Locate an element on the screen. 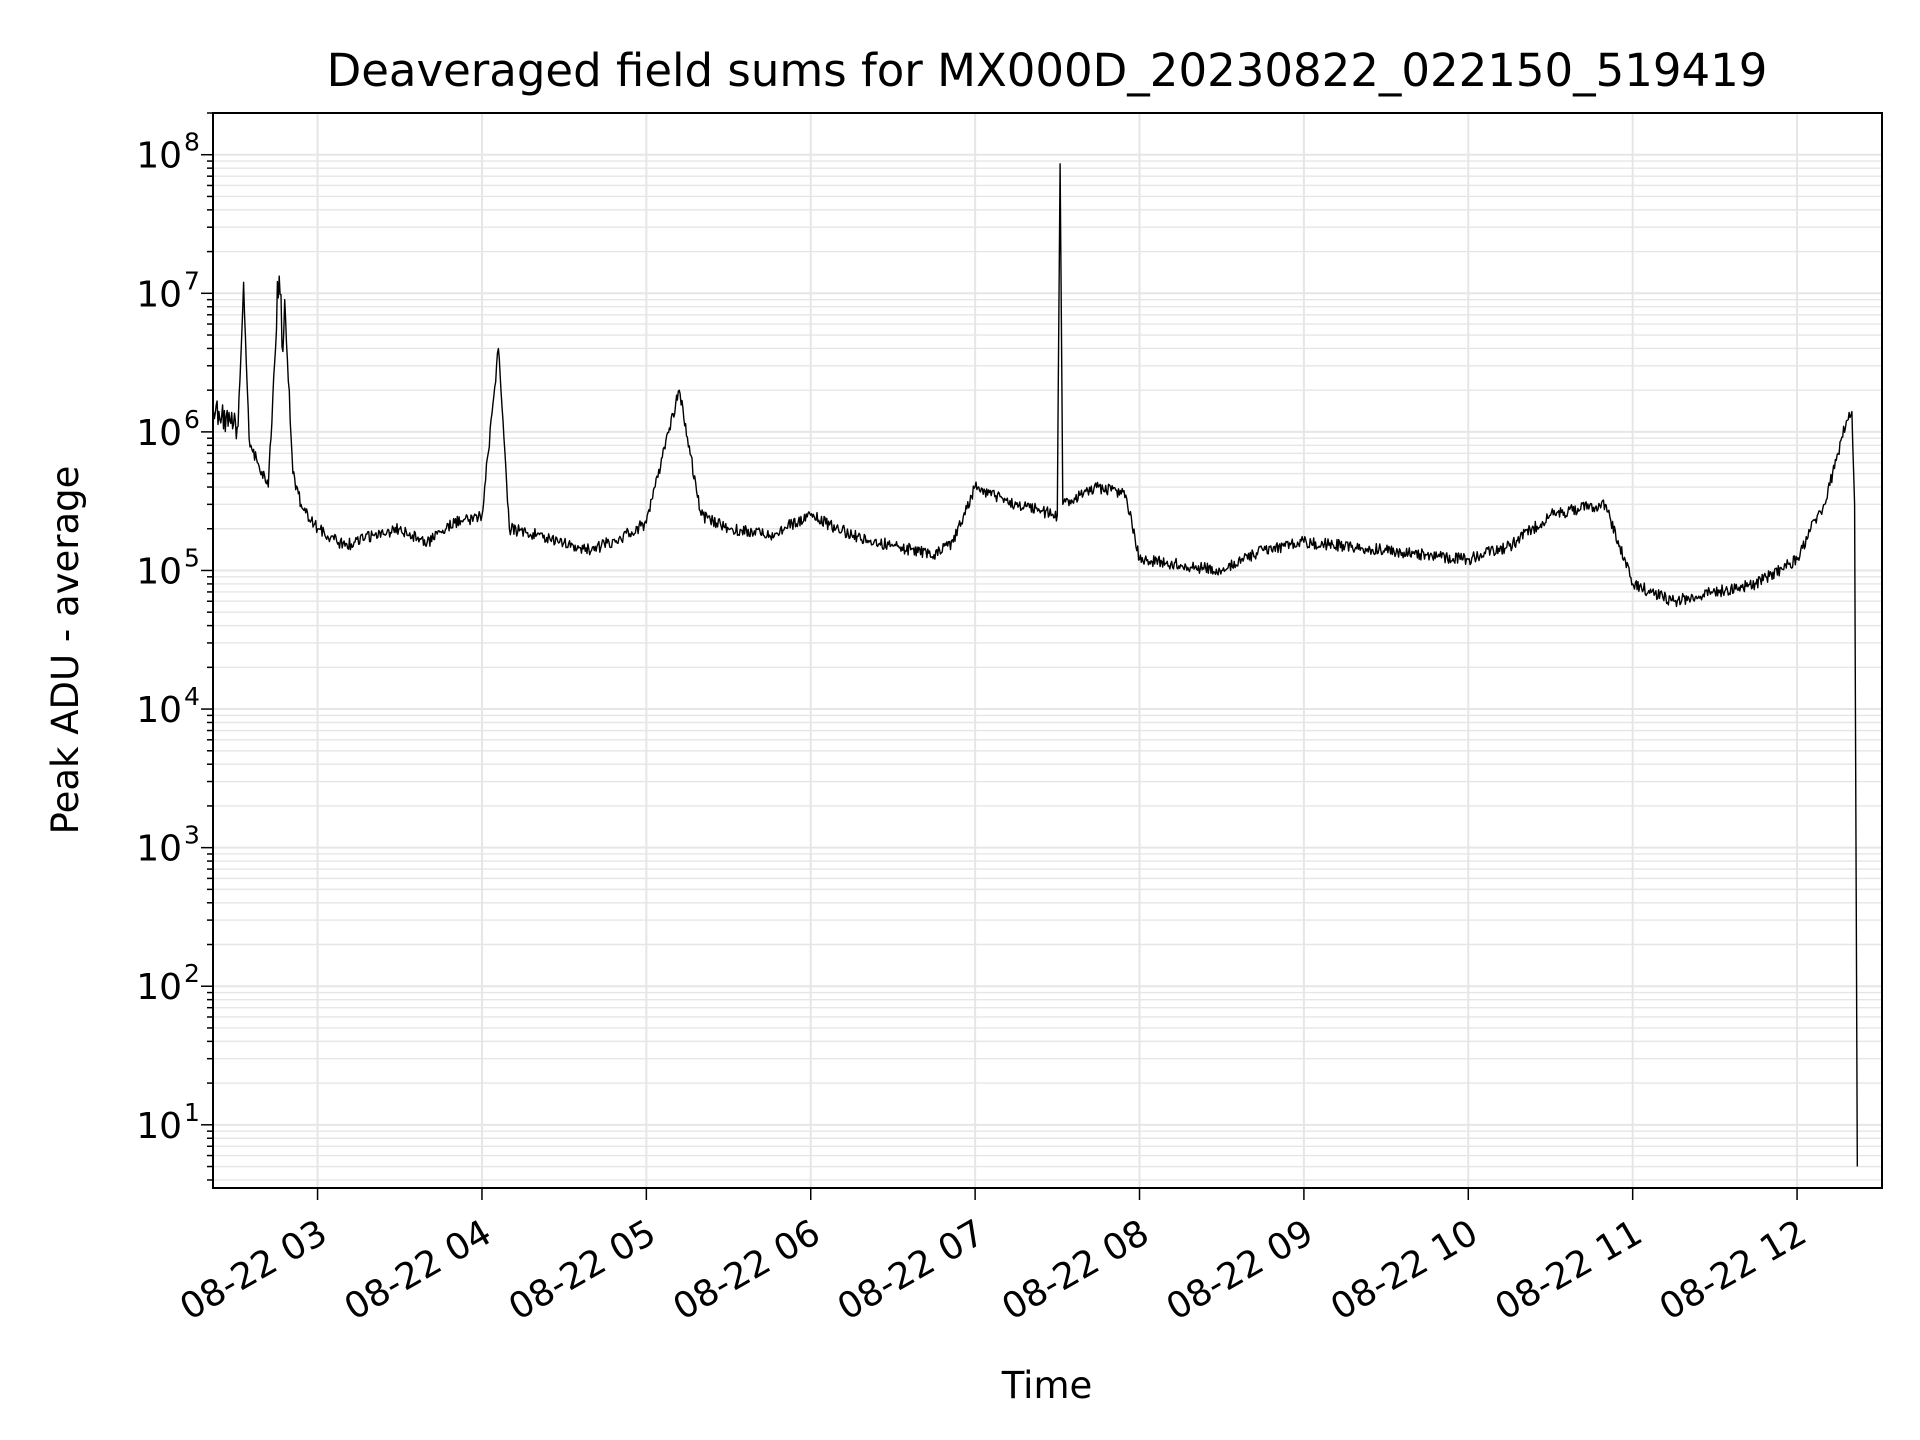 This screenshot has width=1920, height=1440. y-tick-exponent: 1 is located at coordinates (192, 1112).